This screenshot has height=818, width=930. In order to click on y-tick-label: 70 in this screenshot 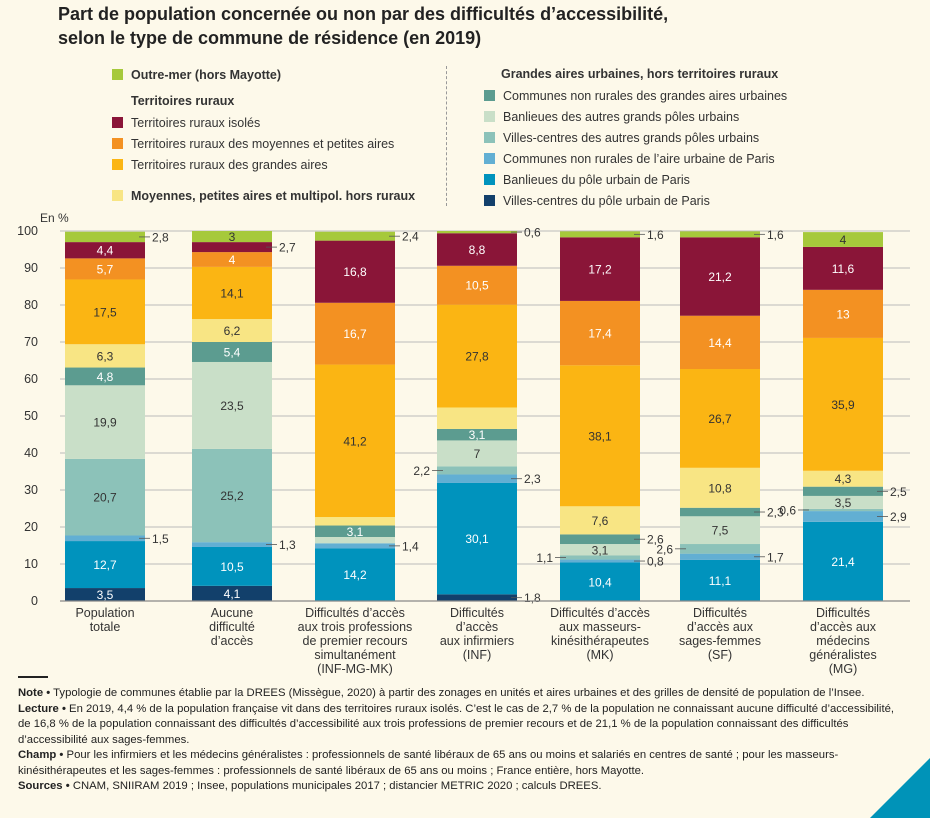, I will do `click(31, 342)`.